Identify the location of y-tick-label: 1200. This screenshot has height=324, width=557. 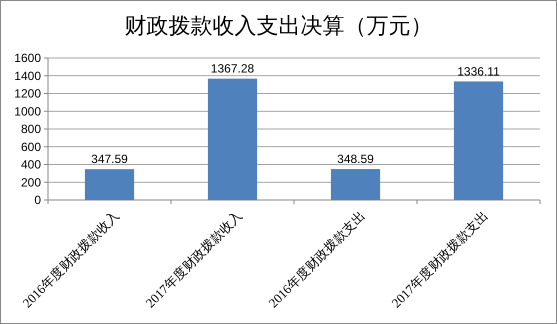
(28, 93).